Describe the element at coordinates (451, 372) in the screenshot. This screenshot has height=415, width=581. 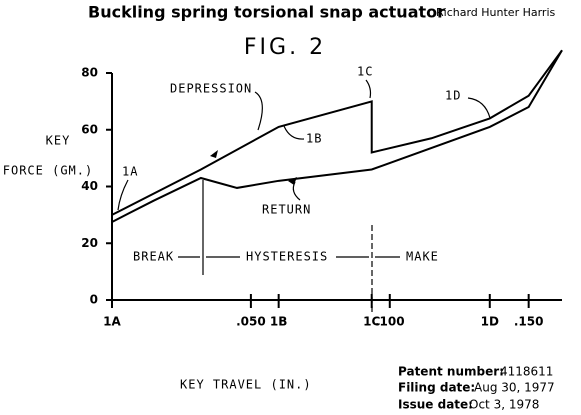
I see `patent-label: Patent number:` at that location.